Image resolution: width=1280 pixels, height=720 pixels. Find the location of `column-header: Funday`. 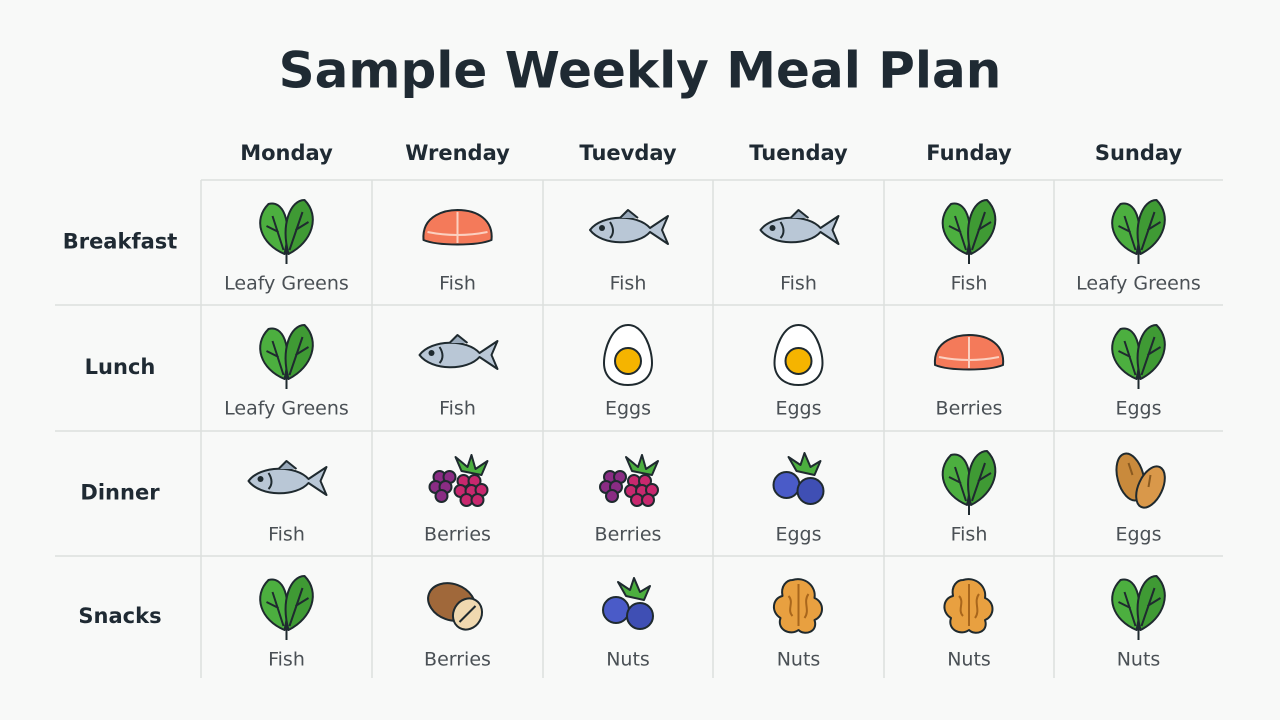

column-header: Funday is located at coordinates (969, 153).